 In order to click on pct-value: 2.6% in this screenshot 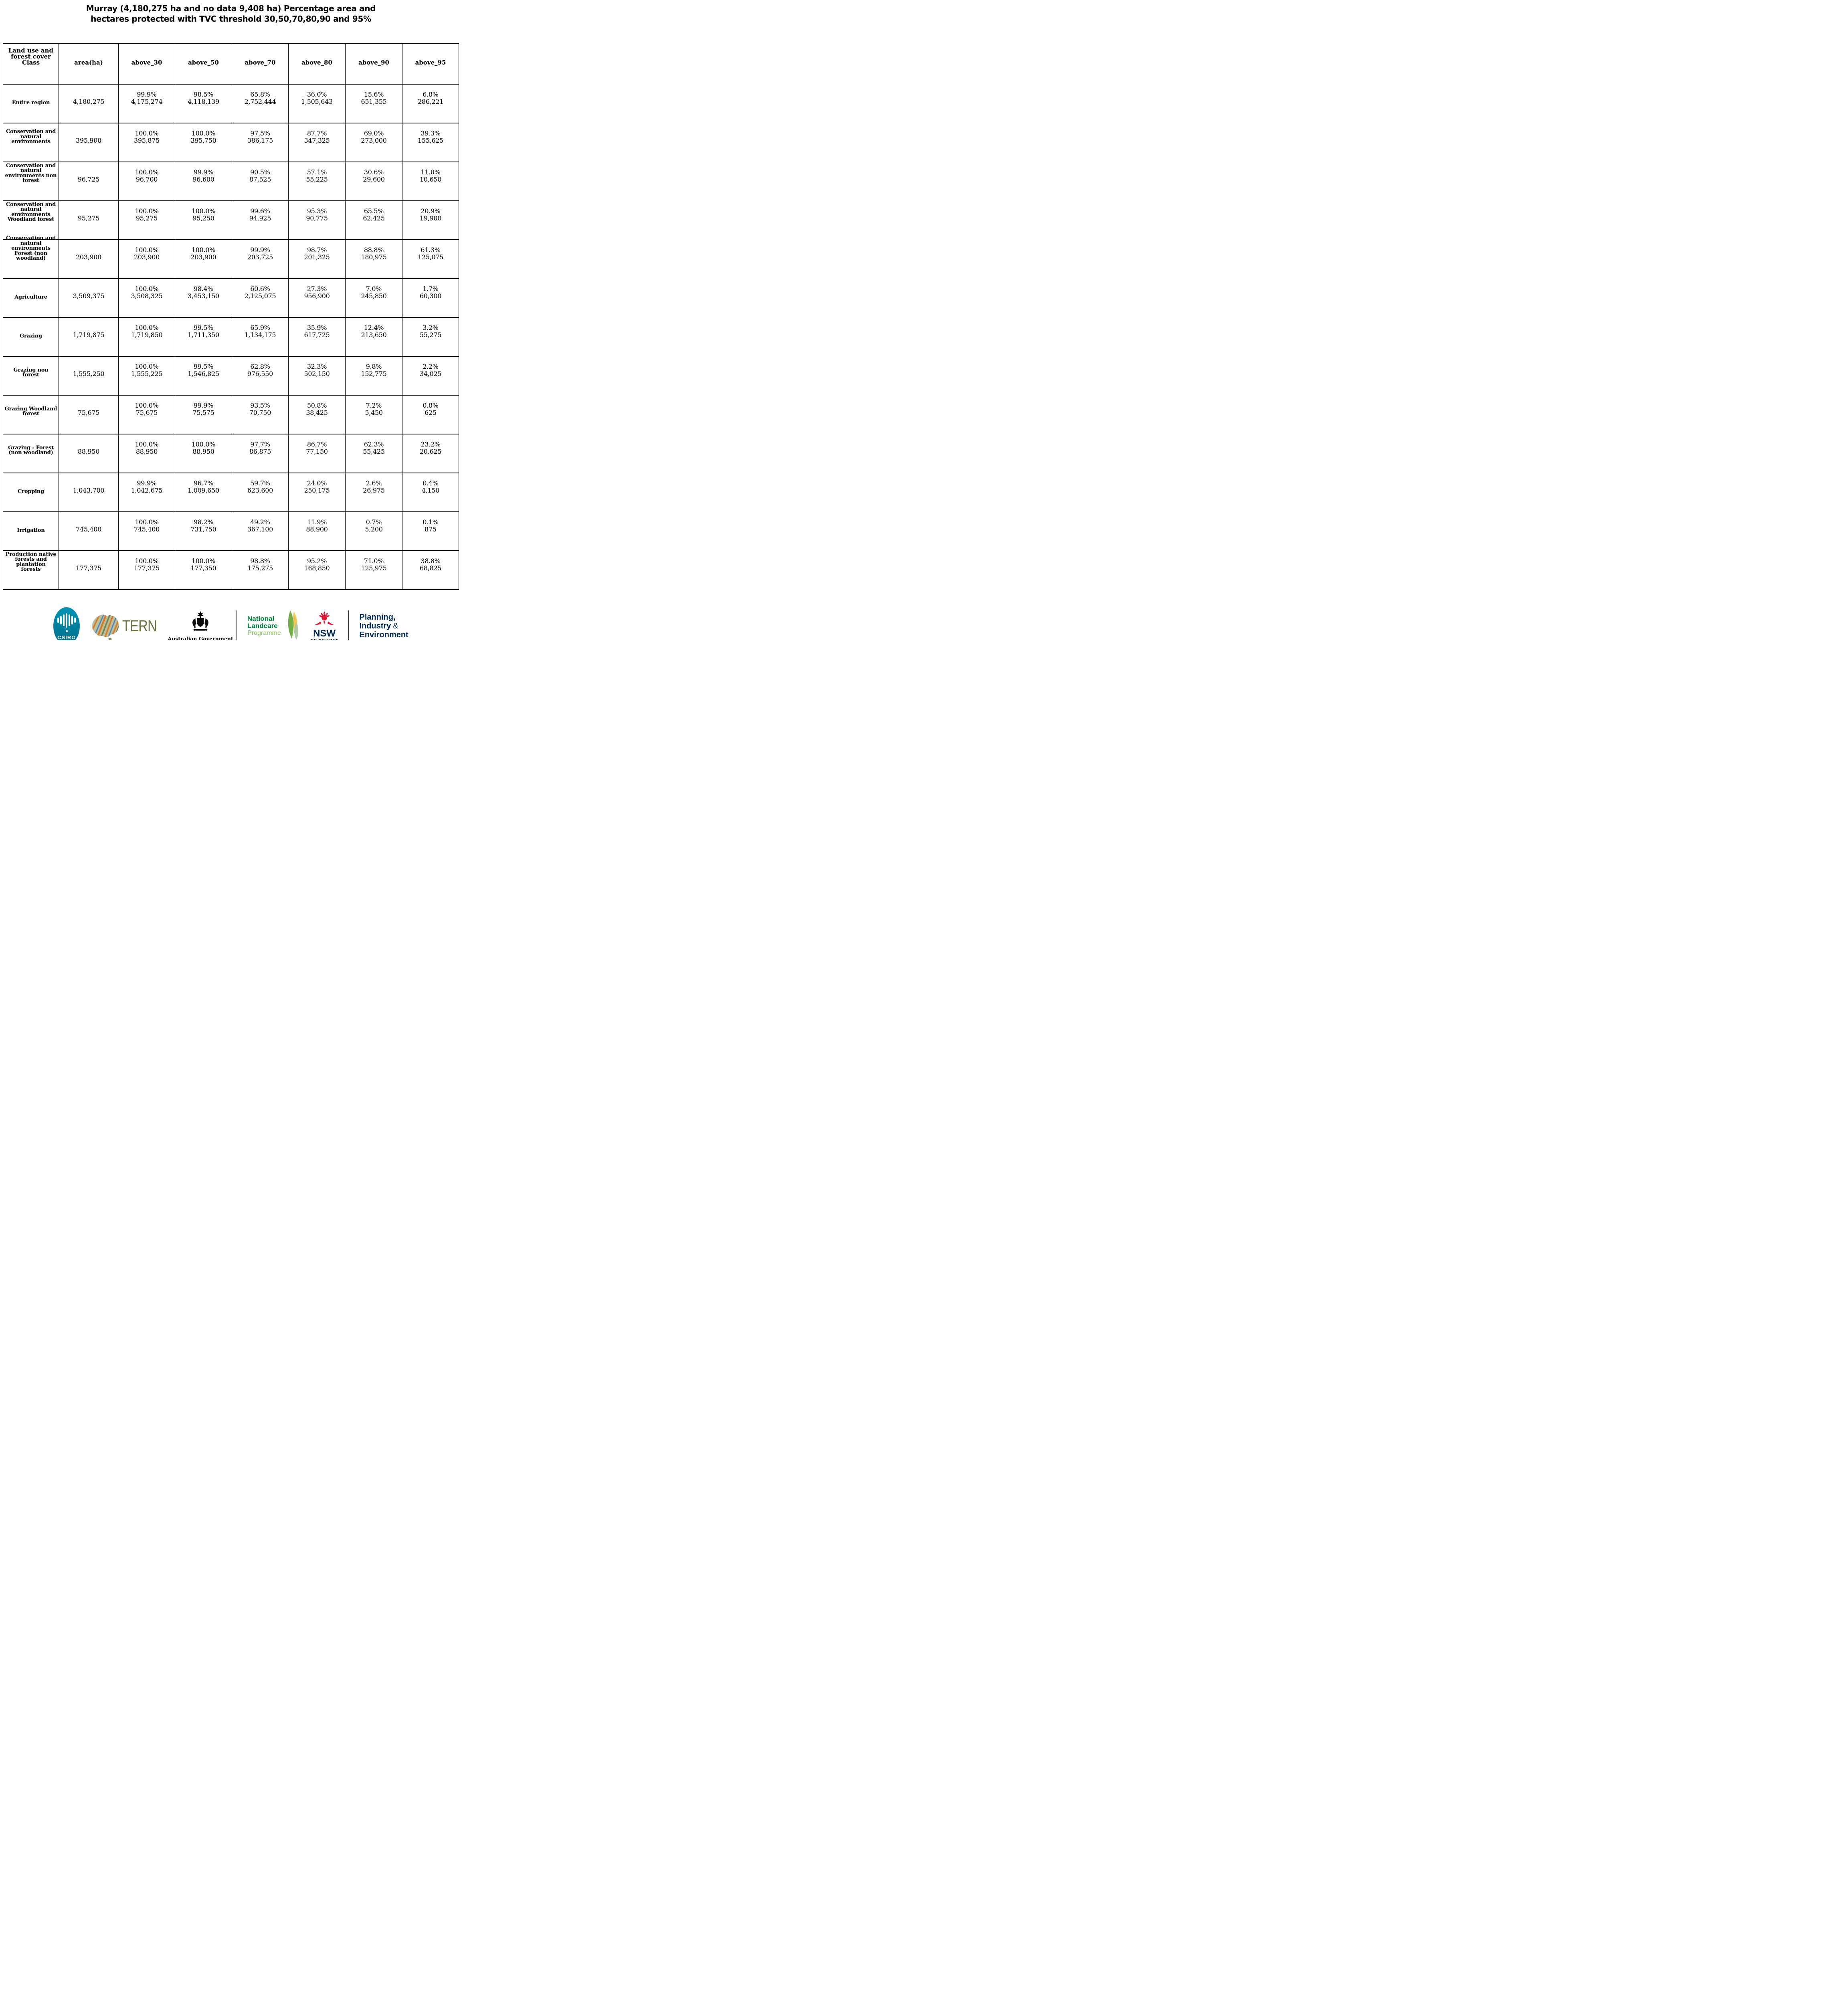, I will do `click(374, 483)`.